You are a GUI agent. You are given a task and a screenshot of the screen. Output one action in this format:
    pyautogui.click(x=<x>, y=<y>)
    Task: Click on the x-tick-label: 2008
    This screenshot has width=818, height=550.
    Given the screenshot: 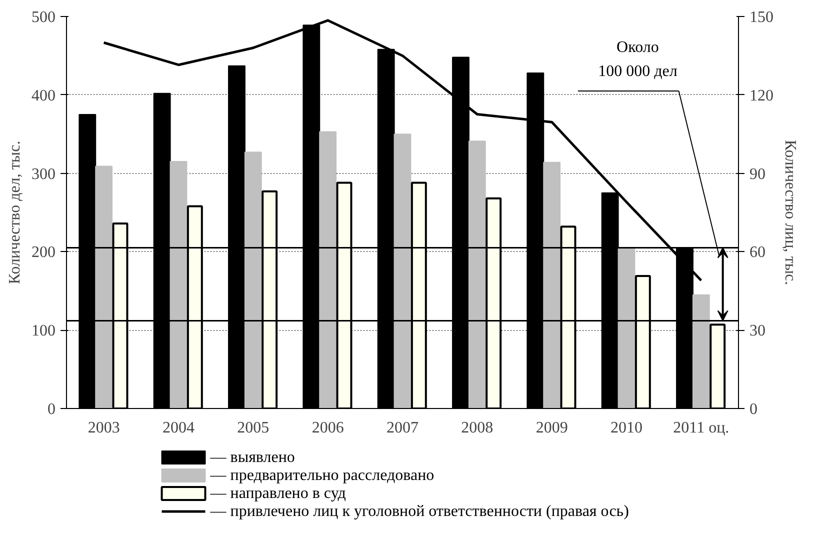 What is the action you would take?
    pyautogui.click(x=477, y=428)
    